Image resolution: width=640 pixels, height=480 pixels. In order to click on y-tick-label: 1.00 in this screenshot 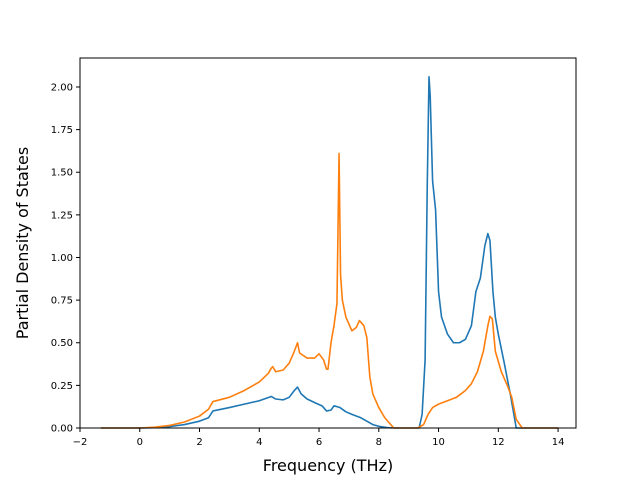, I will do `click(62, 258)`.